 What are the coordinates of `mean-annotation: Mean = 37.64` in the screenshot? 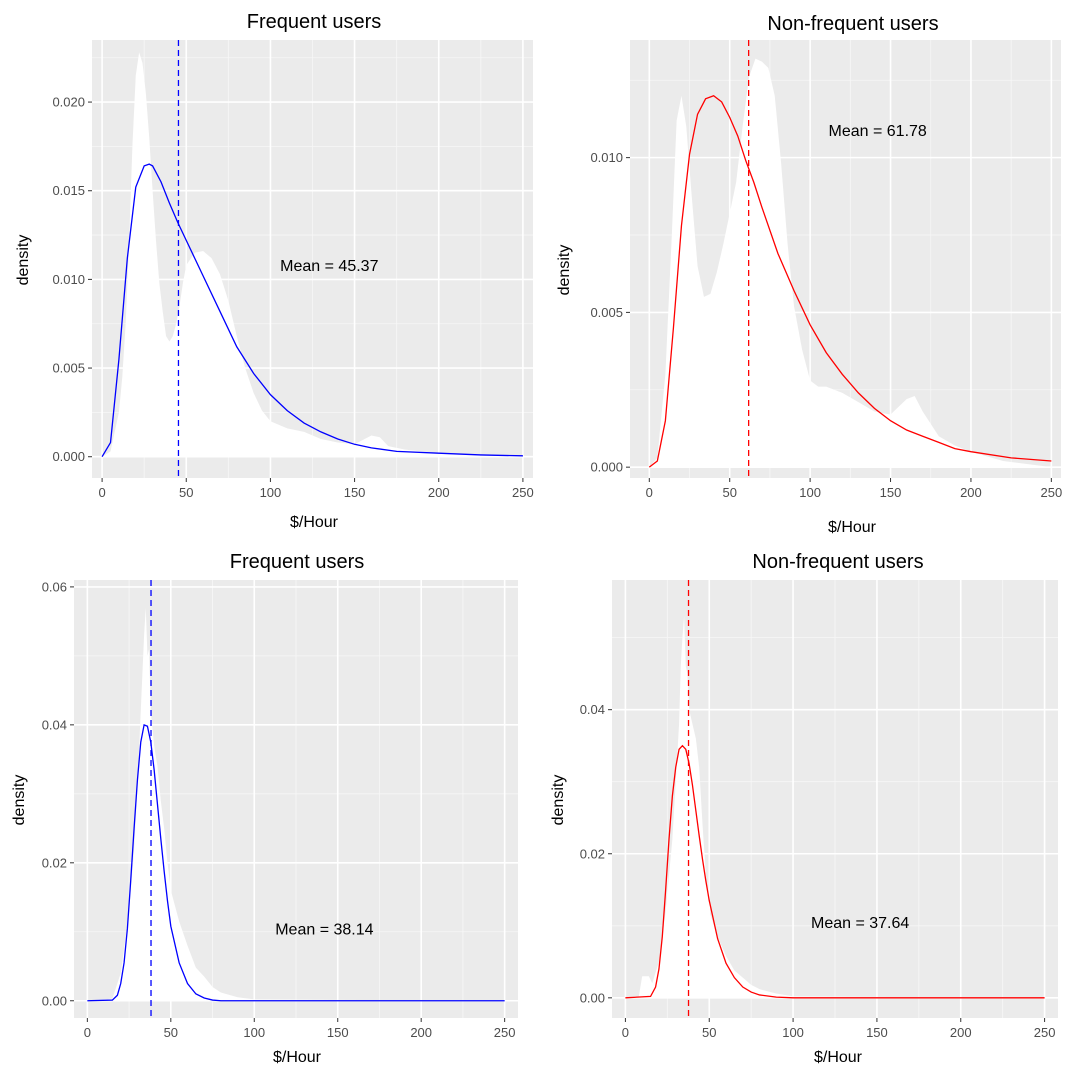 It's located at (860, 923).